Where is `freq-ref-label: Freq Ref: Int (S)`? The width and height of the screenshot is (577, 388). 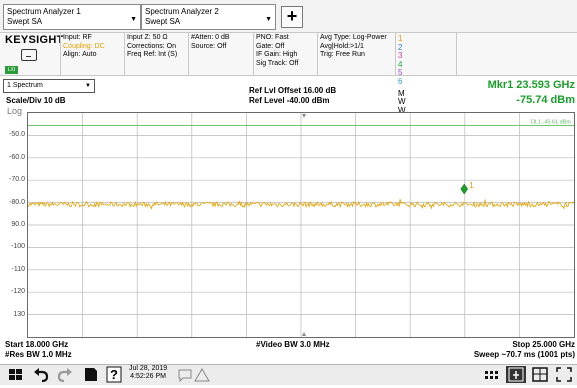 freq-ref-label: Freq Ref: Int (S) is located at coordinates (152, 55).